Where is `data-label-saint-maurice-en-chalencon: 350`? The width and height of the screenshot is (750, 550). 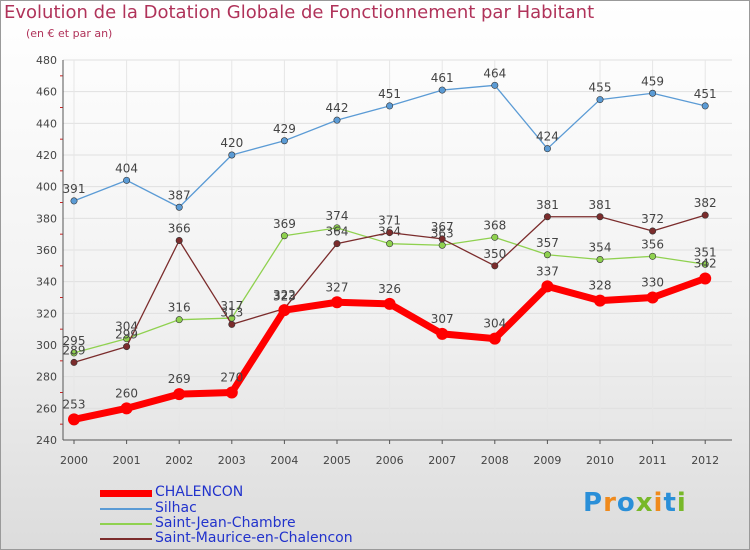 data-label-saint-maurice-en-chalencon: 350 is located at coordinates (494, 254).